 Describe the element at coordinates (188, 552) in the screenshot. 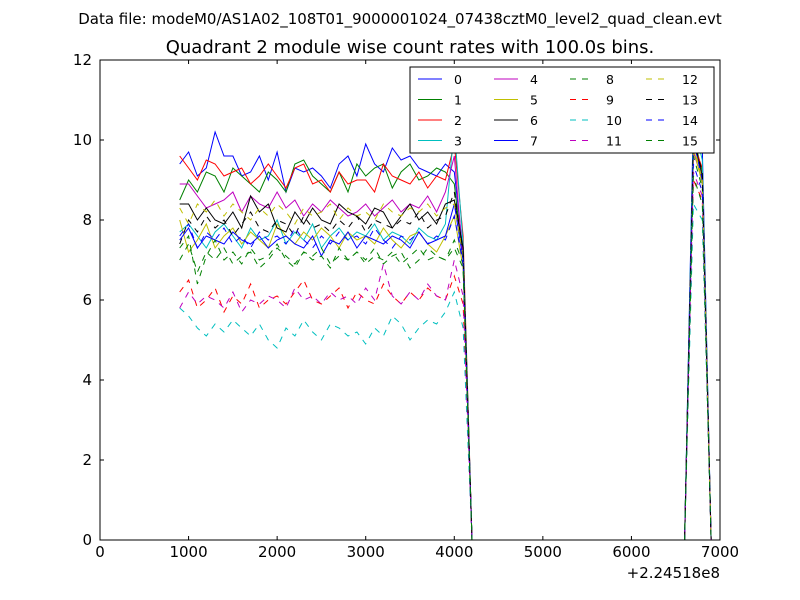

I see `x-tick-label: 1000` at that location.